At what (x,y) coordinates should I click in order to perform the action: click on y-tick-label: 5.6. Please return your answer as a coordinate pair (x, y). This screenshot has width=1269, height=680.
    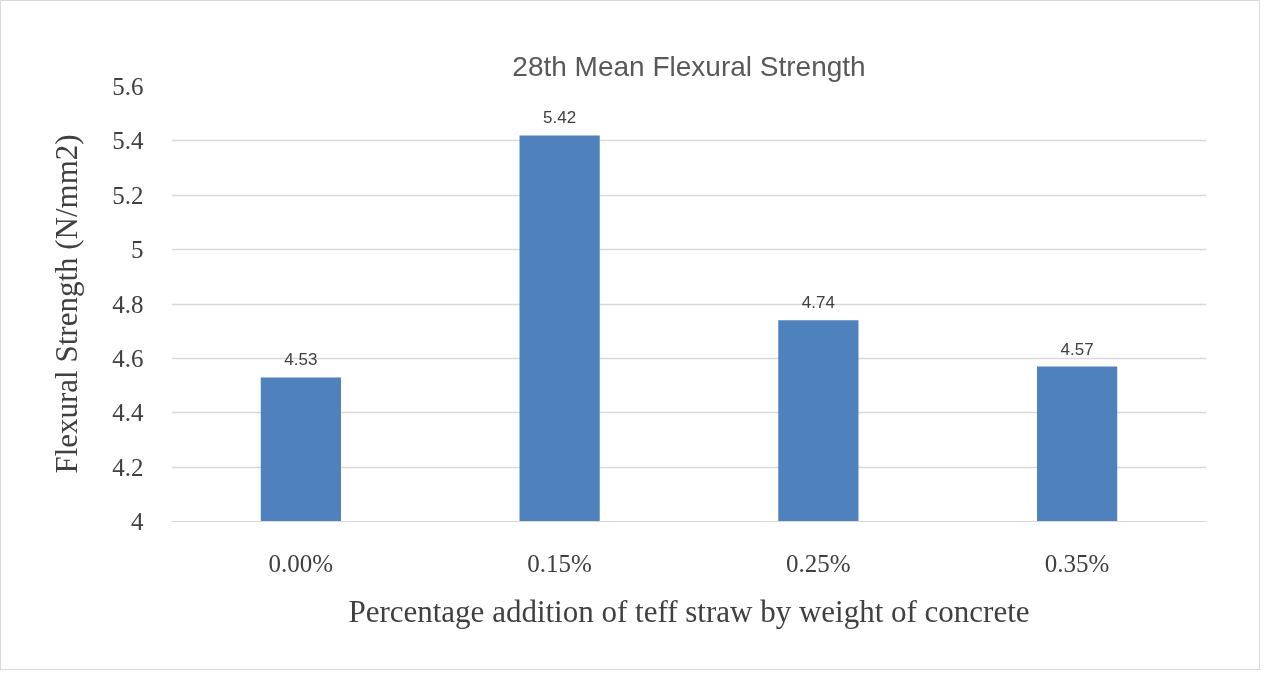
    Looking at the image, I should click on (128, 86).